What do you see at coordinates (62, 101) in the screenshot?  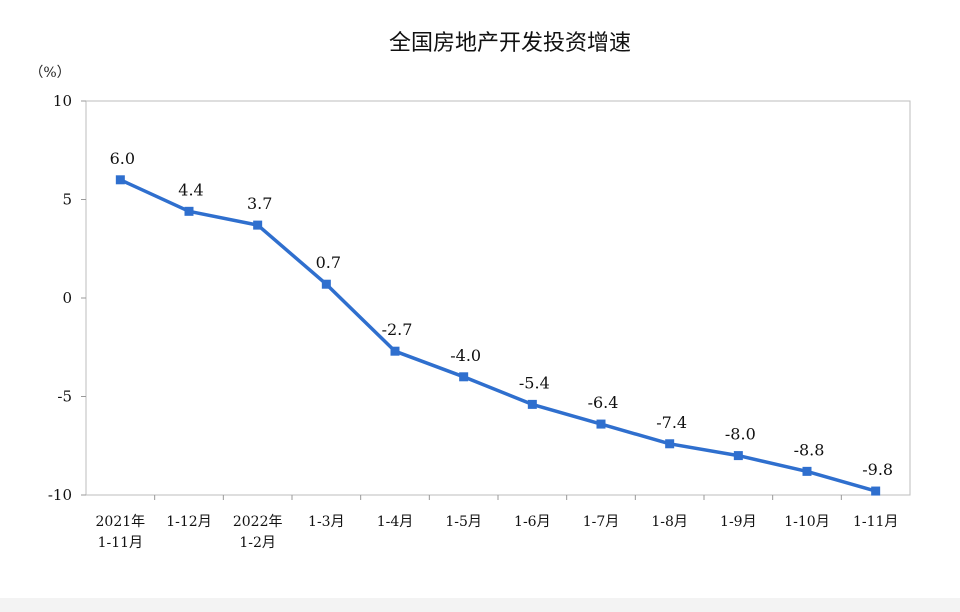 I see `y-tick-label: 10` at bounding box center [62, 101].